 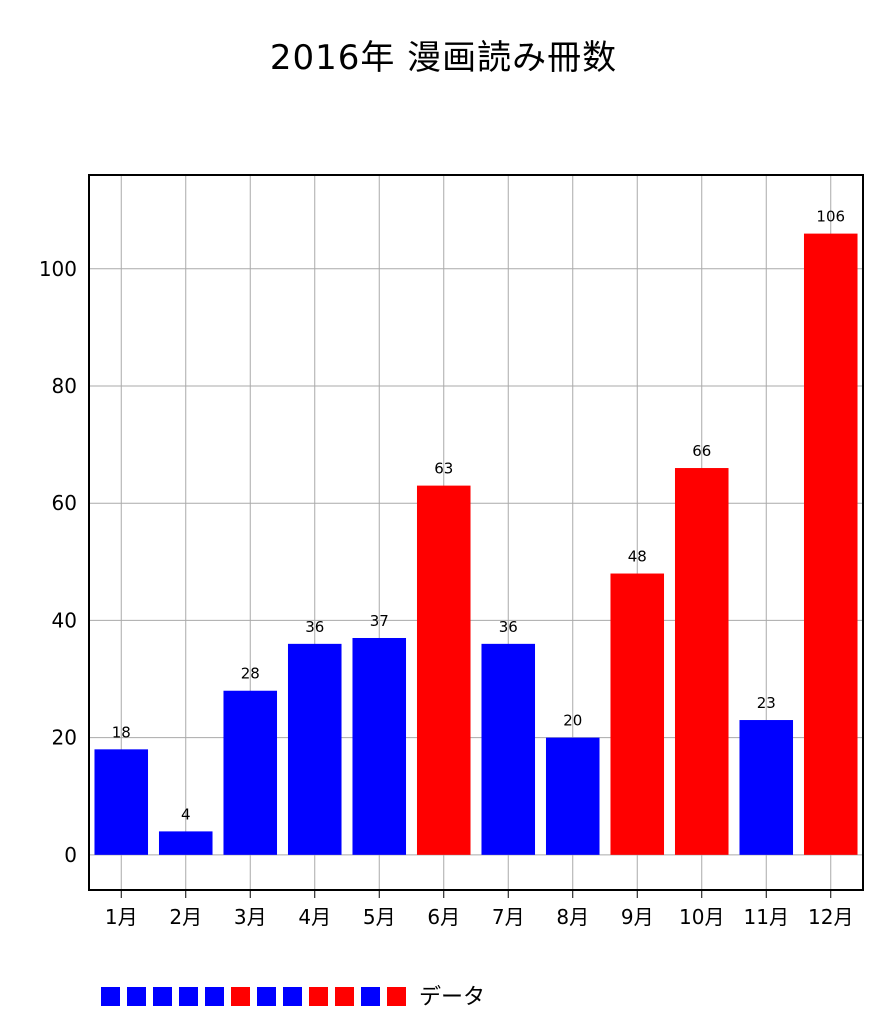 I want to click on y-tick-label: 60, so click(x=64, y=503).